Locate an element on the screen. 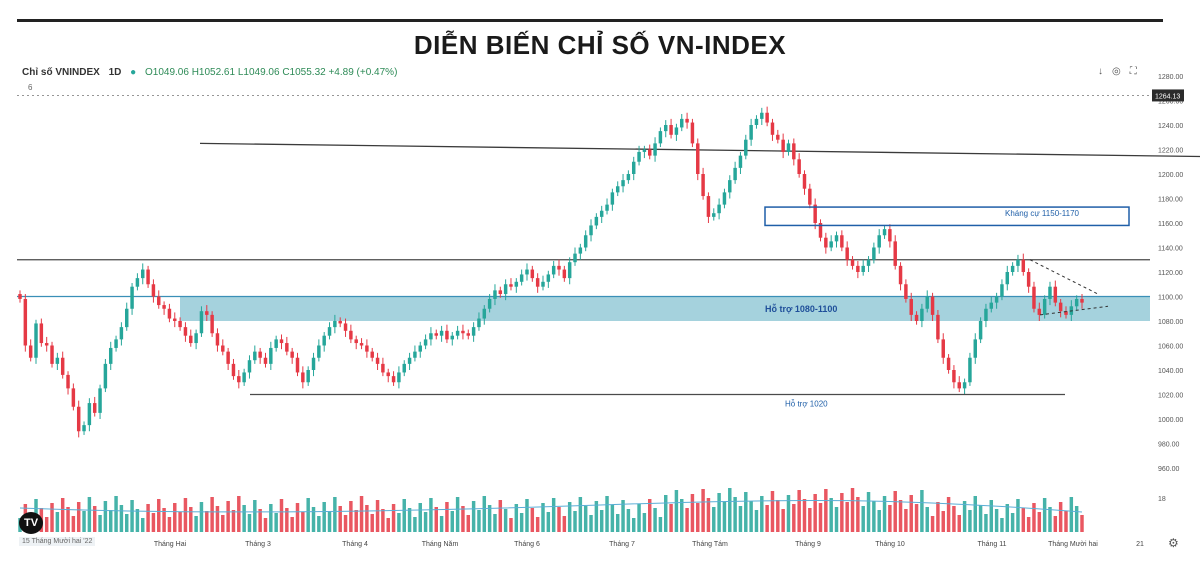  download-icon: ↓ is located at coordinates (1105, 71).